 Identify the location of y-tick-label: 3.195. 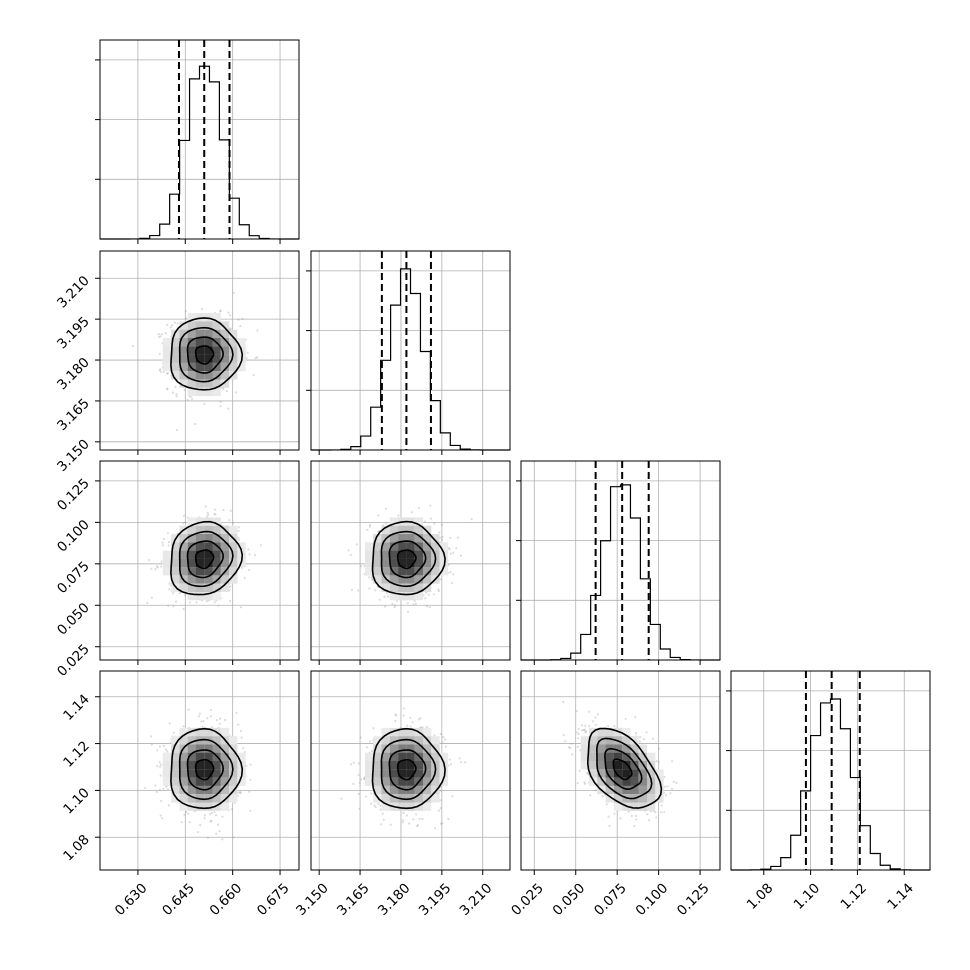
(73, 333).